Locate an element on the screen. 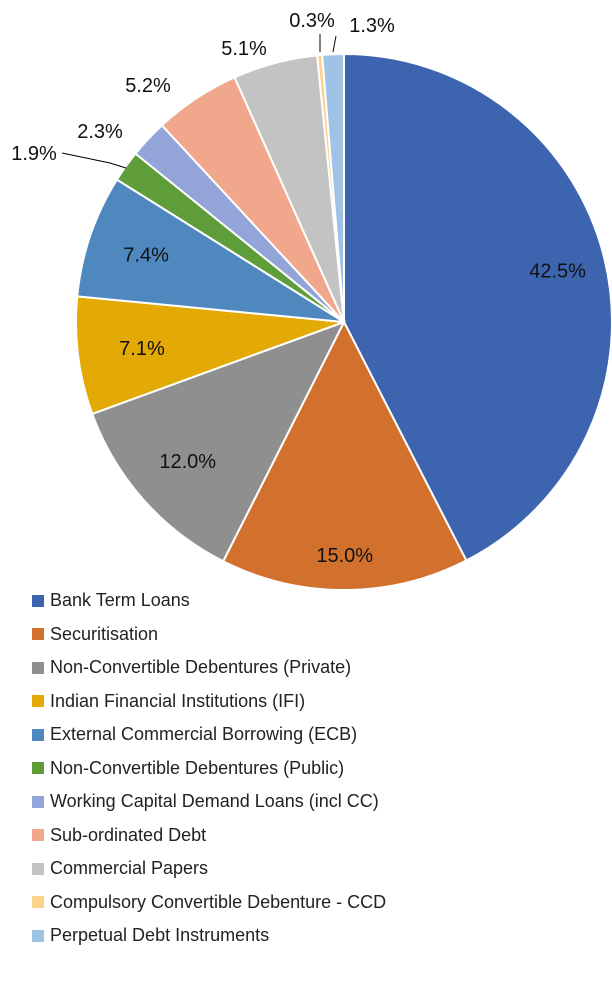  data-label-9: 5.1% is located at coordinates (244, 49).